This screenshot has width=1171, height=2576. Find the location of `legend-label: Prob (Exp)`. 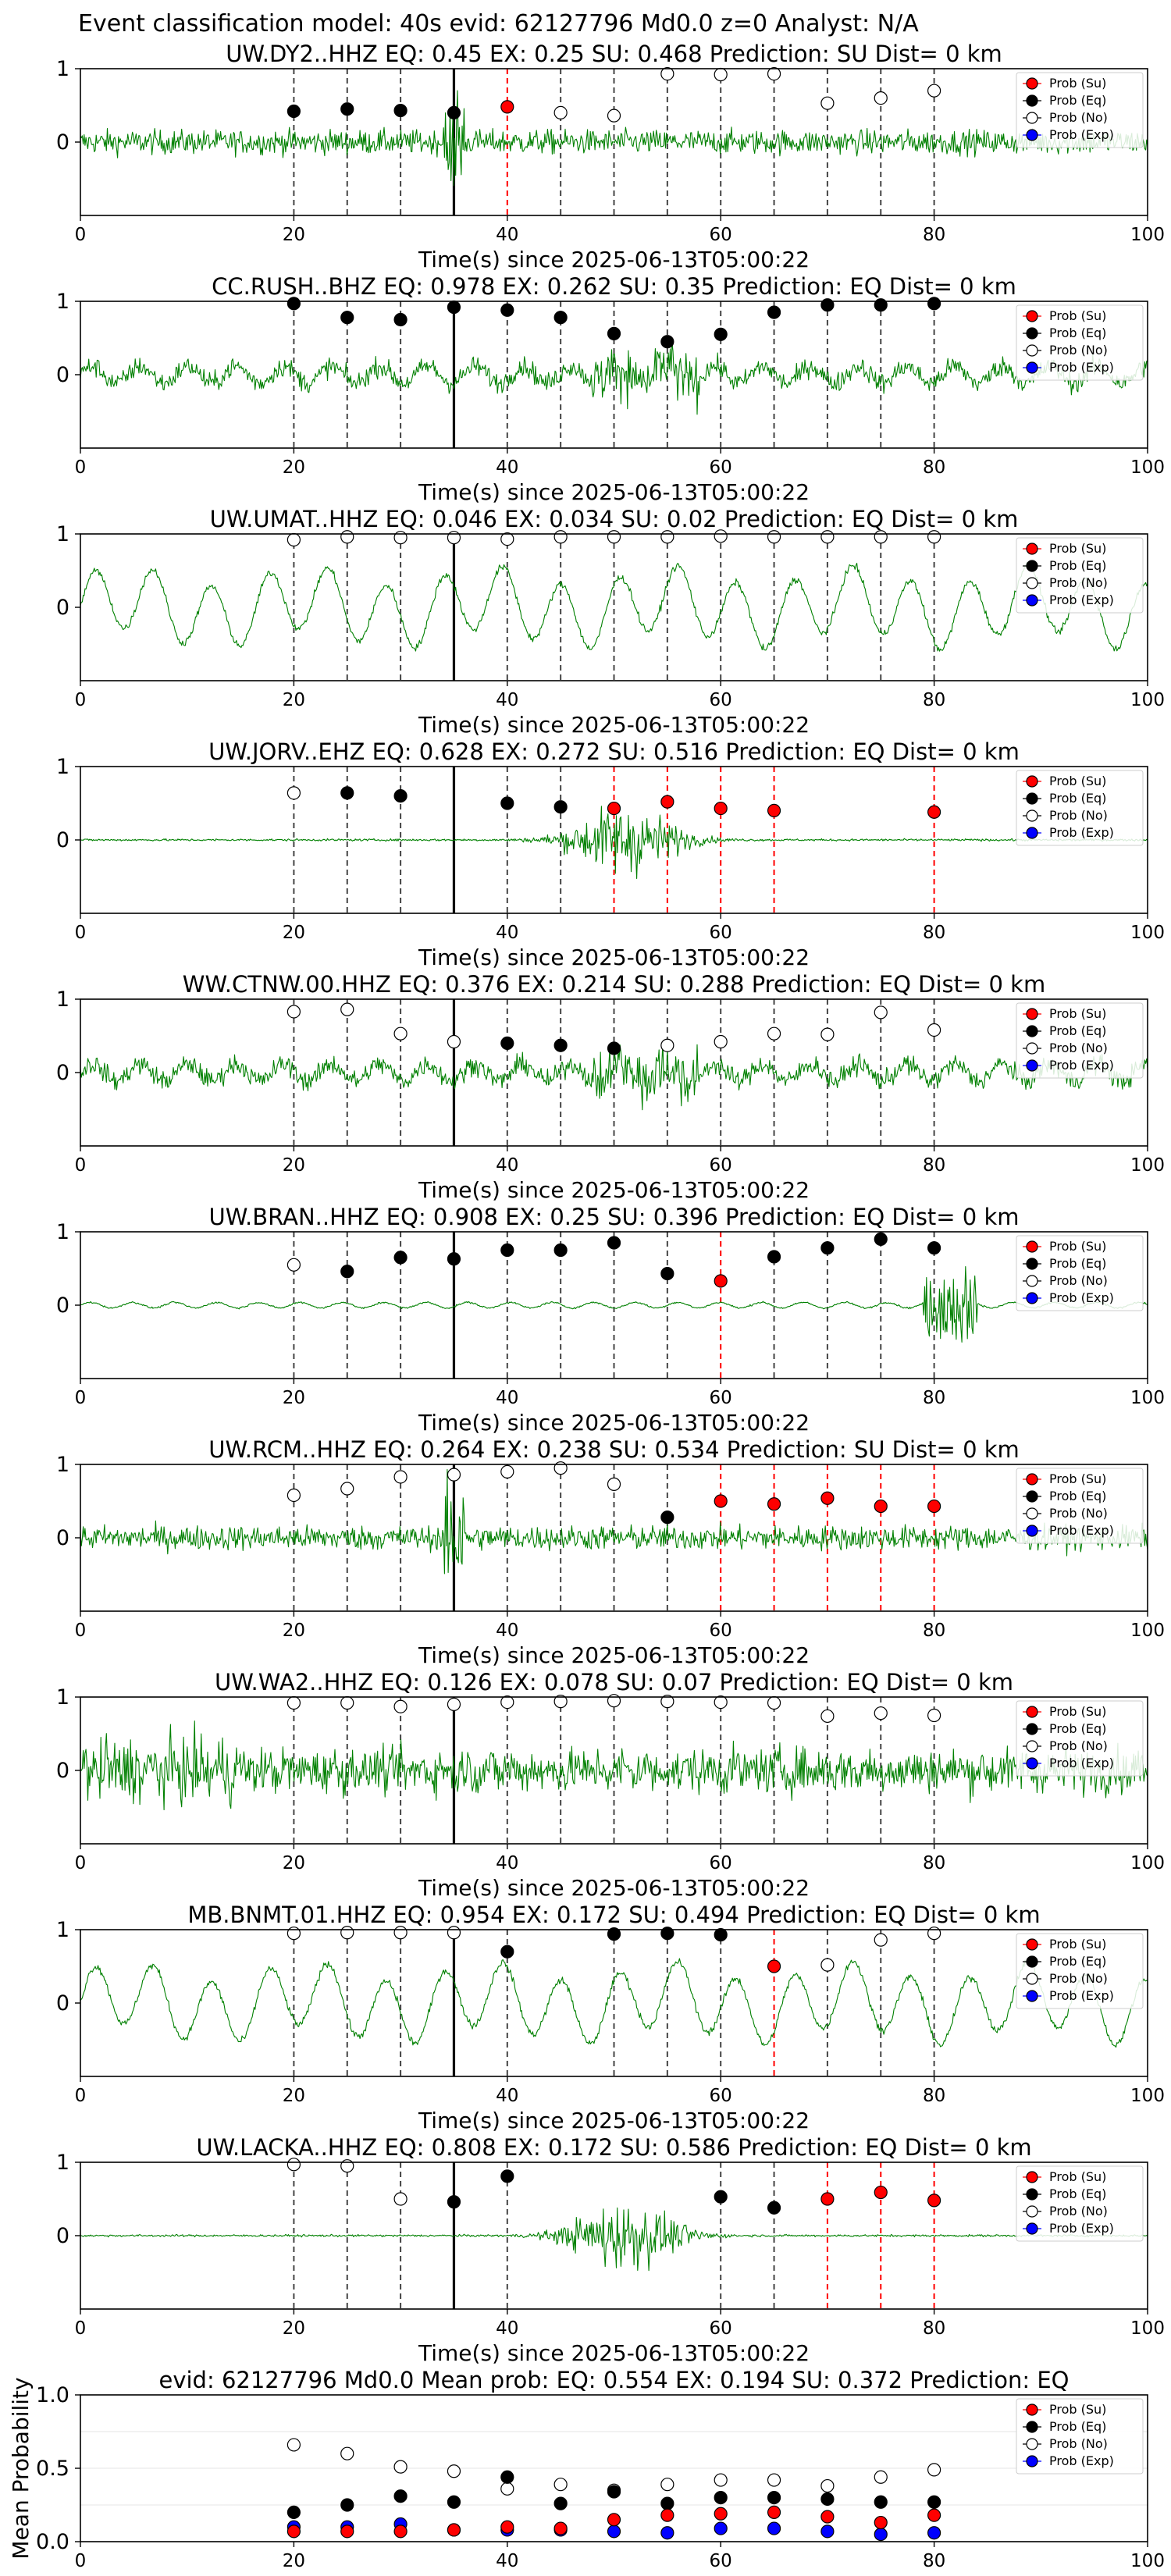

legend-label: Prob (Exp) is located at coordinates (1081, 134).